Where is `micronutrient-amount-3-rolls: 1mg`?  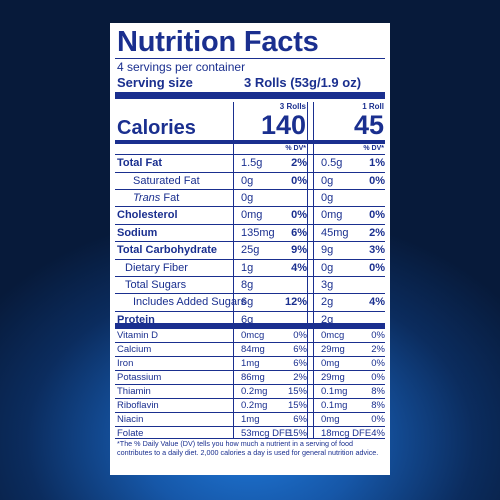
micronutrient-amount-3-rolls: 1mg is located at coordinates (250, 363).